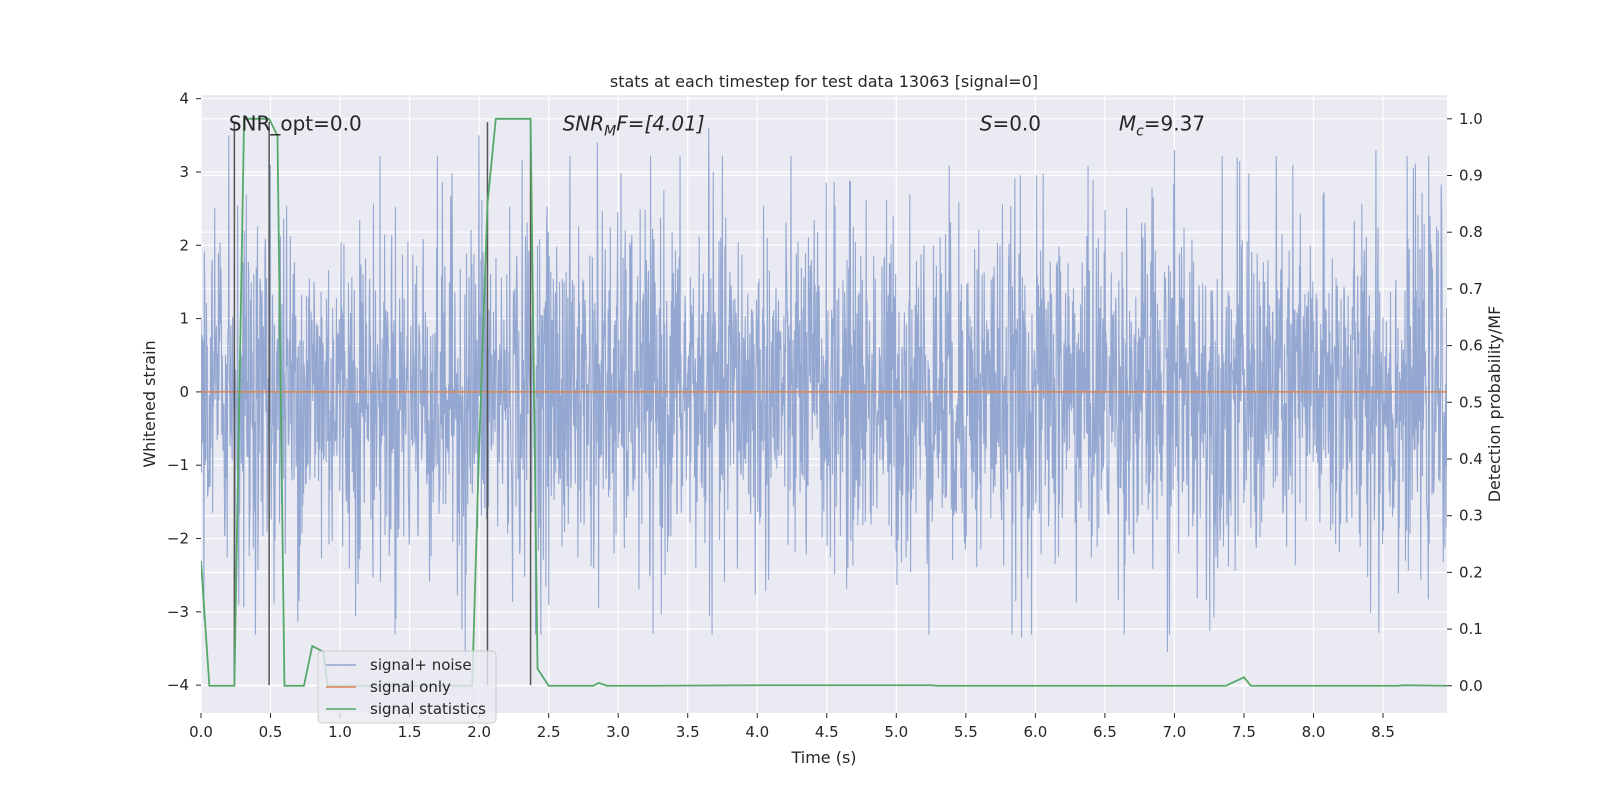 The image size is (1600, 800). What do you see at coordinates (1314, 732) in the screenshot?
I see `x-tick-label: 8.0` at bounding box center [1314, 732].